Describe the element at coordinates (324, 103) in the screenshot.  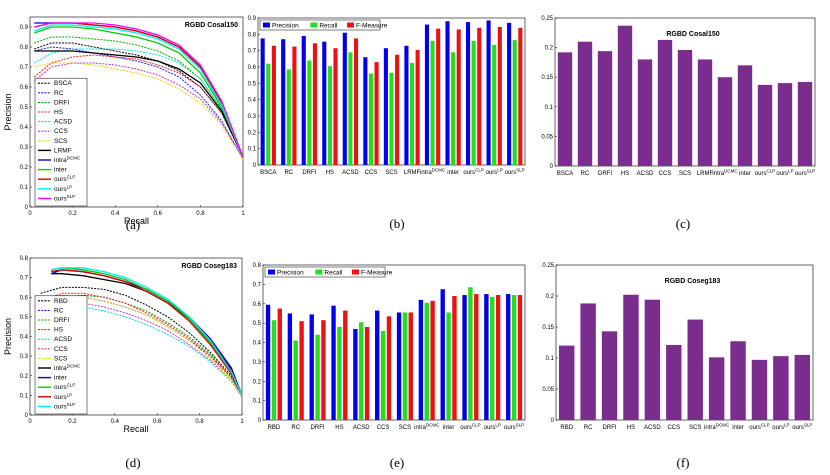
I see `bar-precision-hs` at that location.